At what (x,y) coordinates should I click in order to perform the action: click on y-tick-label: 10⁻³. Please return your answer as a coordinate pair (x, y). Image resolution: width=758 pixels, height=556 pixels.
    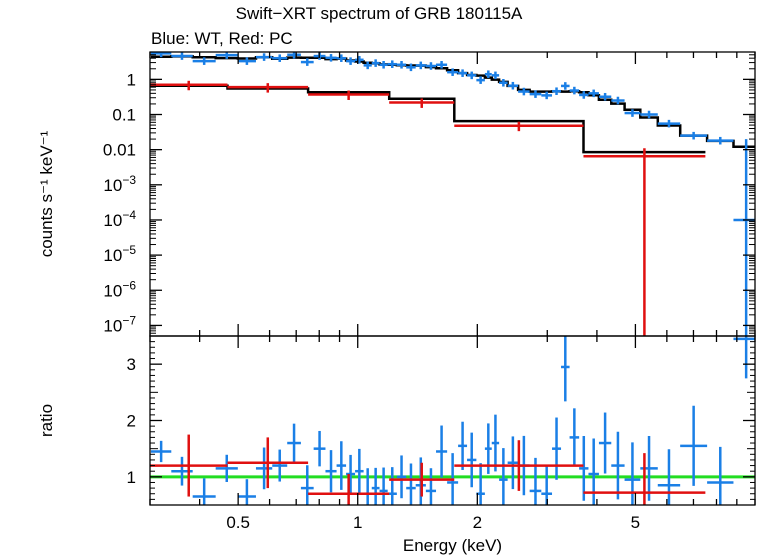
    Looking at the image, I should click on (119, 184).